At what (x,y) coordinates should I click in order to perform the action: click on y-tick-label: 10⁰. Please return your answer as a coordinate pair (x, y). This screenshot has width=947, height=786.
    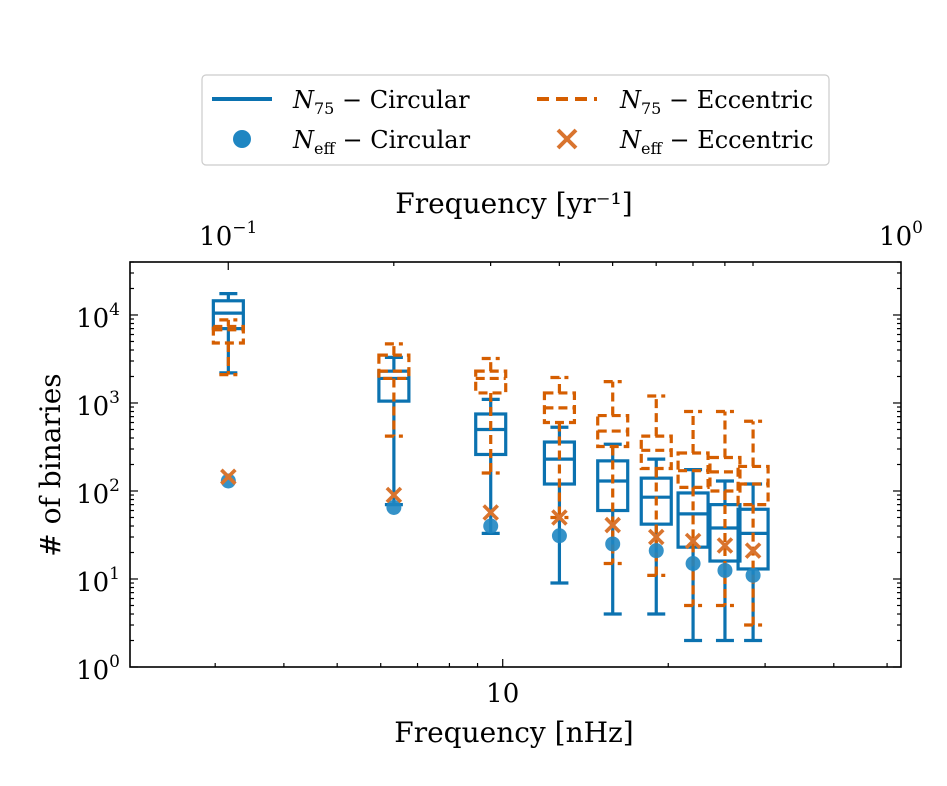
    Looking at the image, I should click on (98, 669).